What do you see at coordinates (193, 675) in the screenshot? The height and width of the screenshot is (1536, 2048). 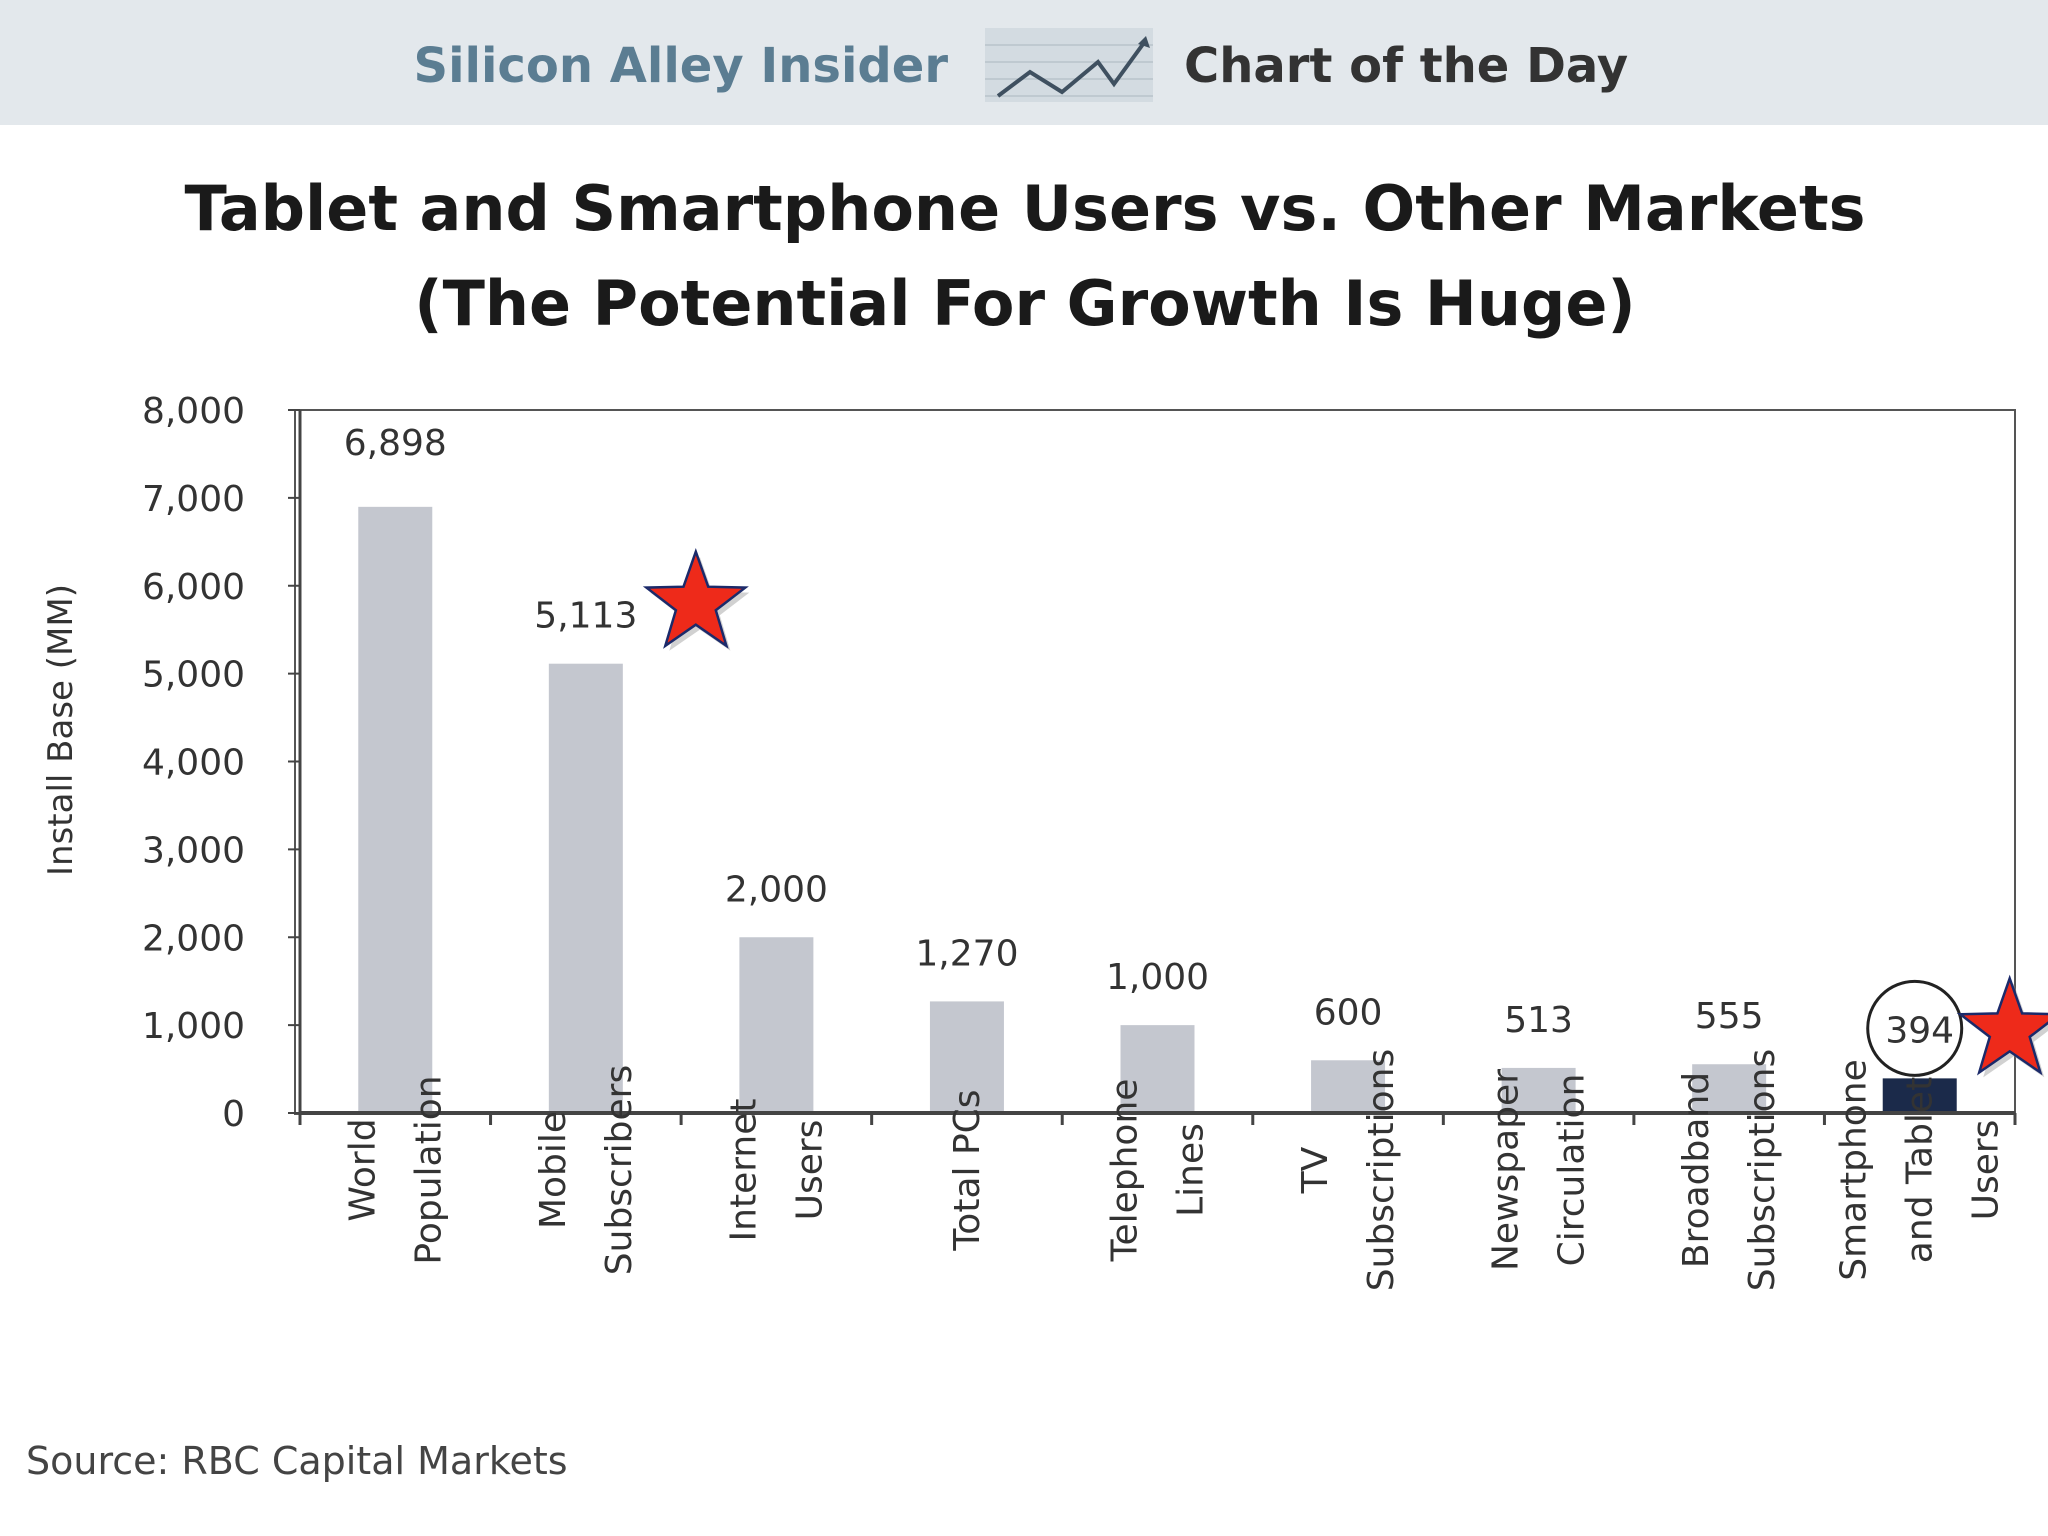 I see `y-tick-label: 5,000` at bounding box center [193, 675].